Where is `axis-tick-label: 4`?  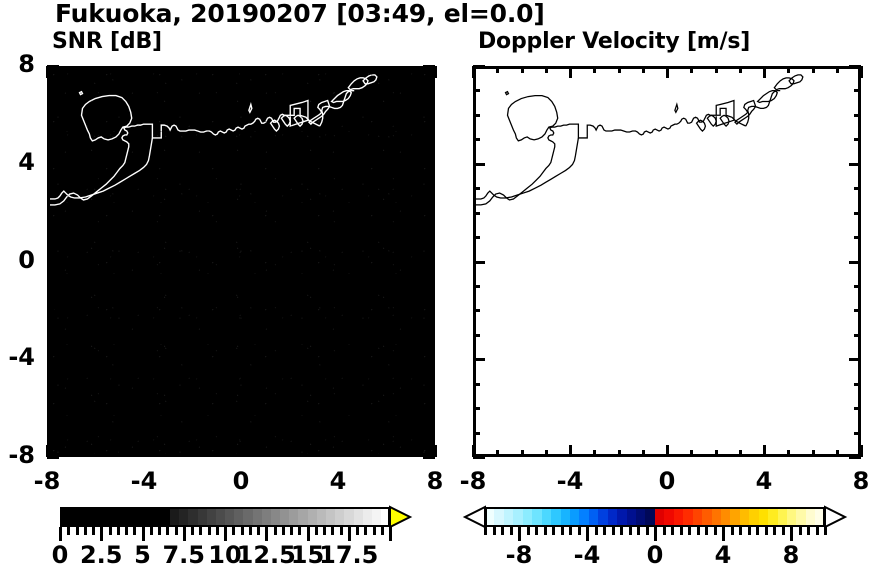 axis-tick-label: 4 is located at coordinates (764, 481).